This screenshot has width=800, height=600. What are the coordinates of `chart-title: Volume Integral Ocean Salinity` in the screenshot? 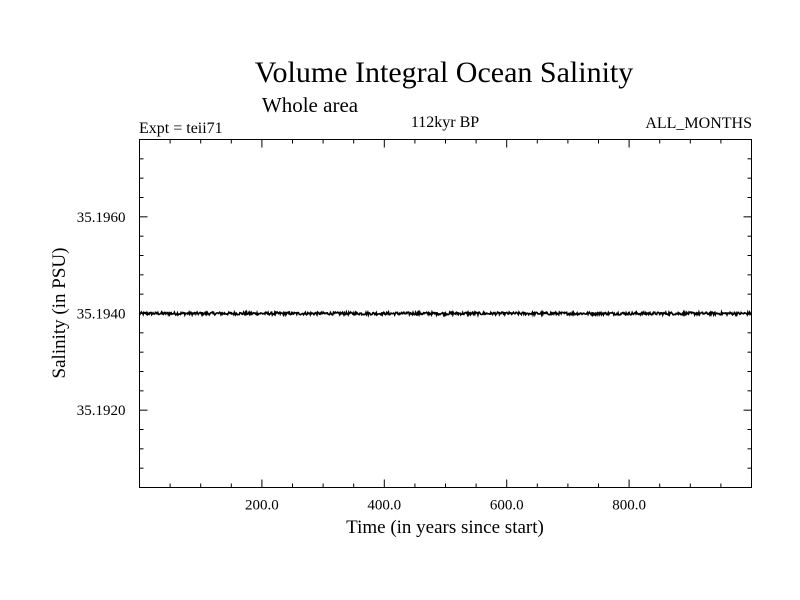 It's located at (444, 72).